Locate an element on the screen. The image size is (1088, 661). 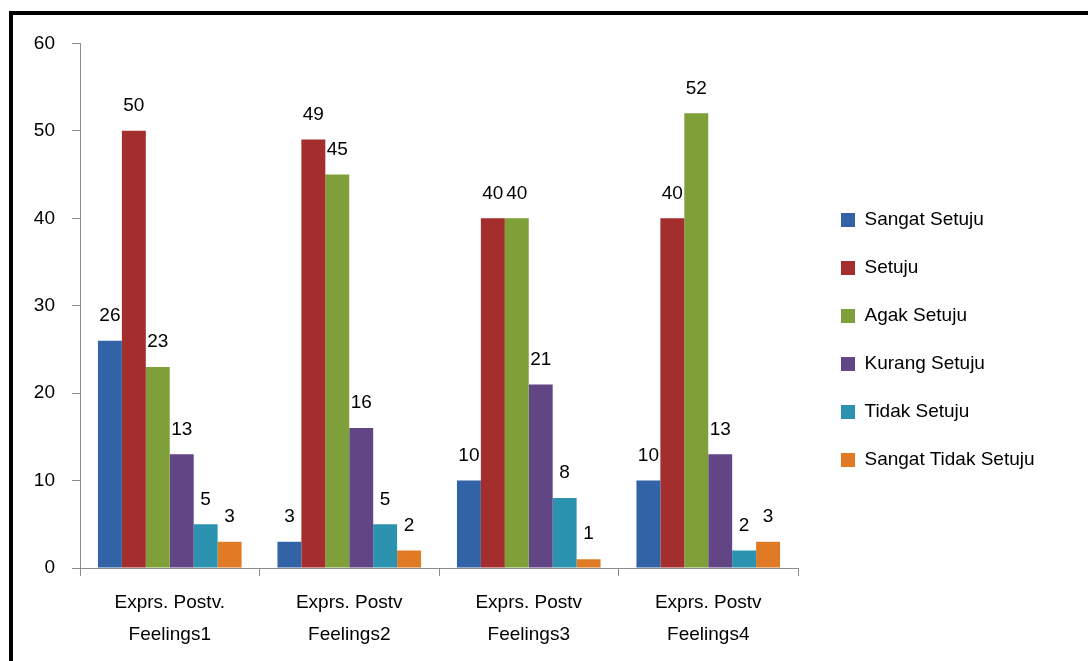
legend-label: Setuju is located at coordinates (891, 267).